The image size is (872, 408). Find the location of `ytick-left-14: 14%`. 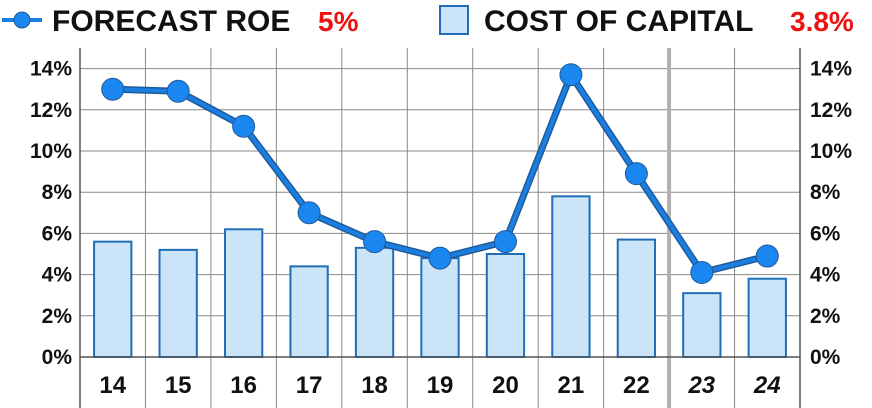

ytick-left-14: 14% is located at coordinates (51, 69).